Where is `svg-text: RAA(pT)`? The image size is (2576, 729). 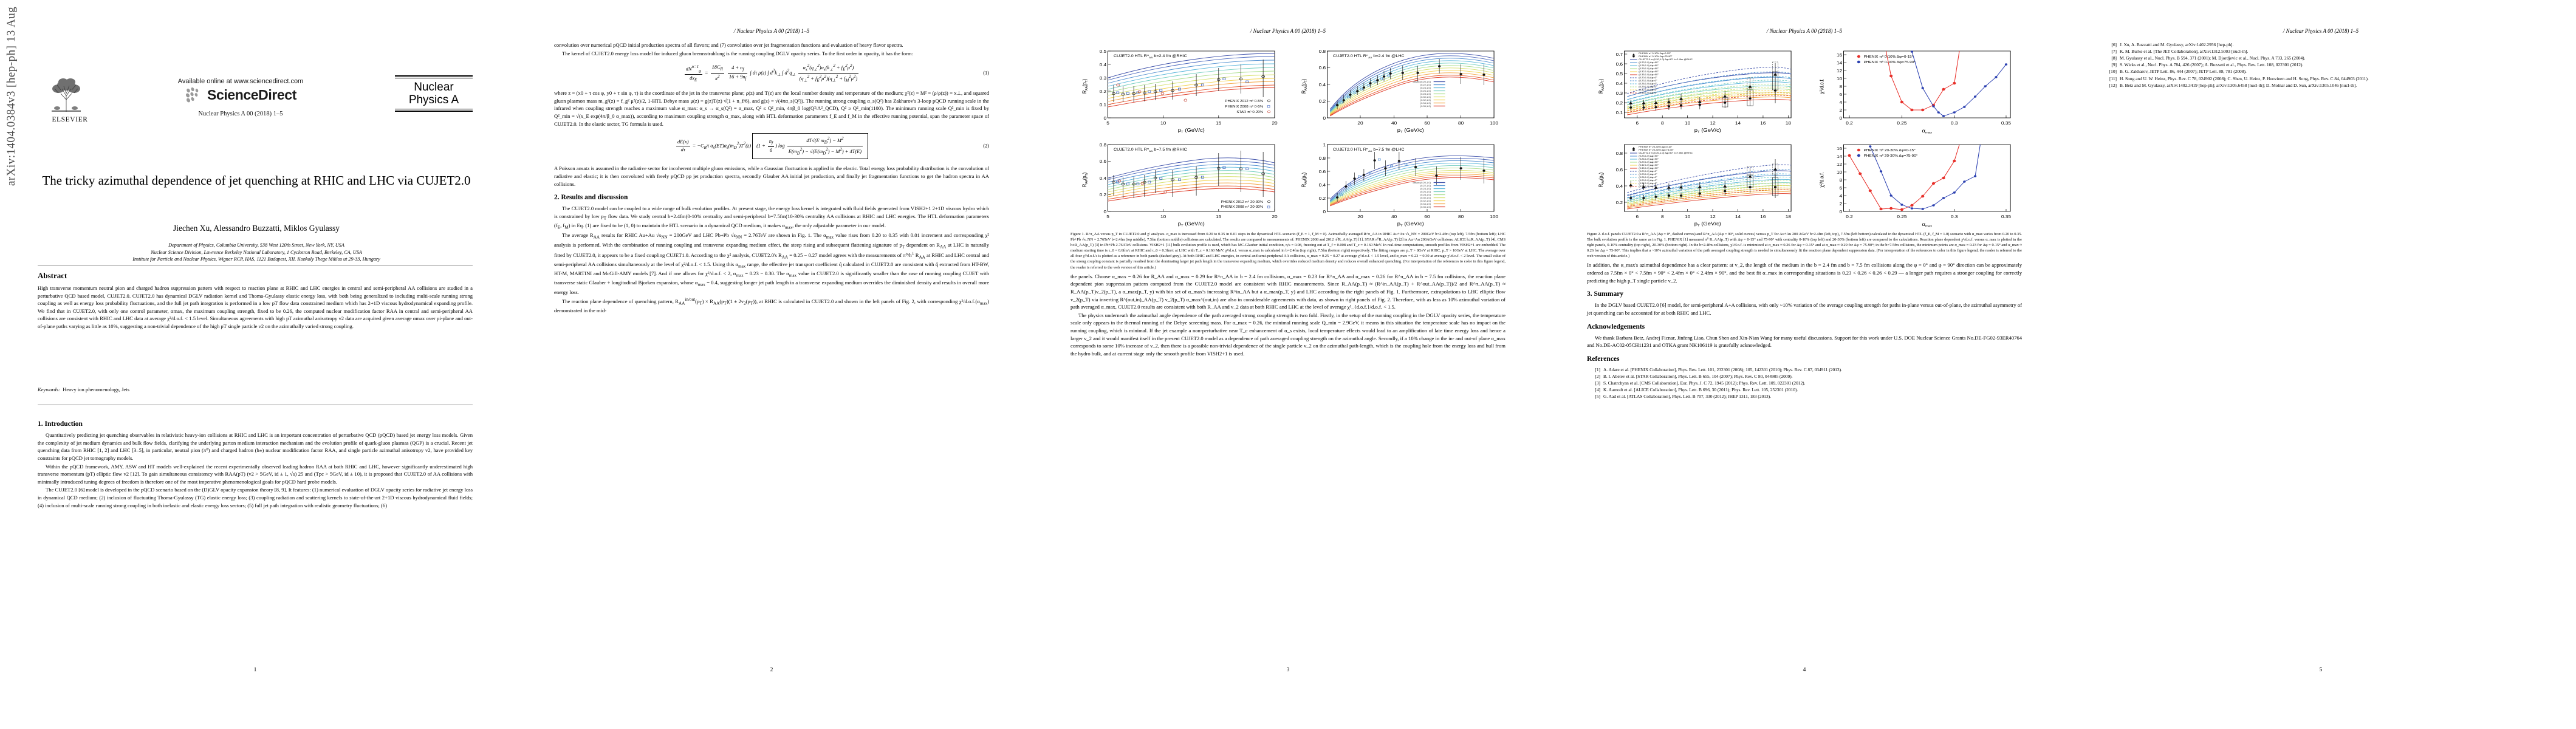 svg-text: RAA(pT) is located at coordinates (1601, 87).